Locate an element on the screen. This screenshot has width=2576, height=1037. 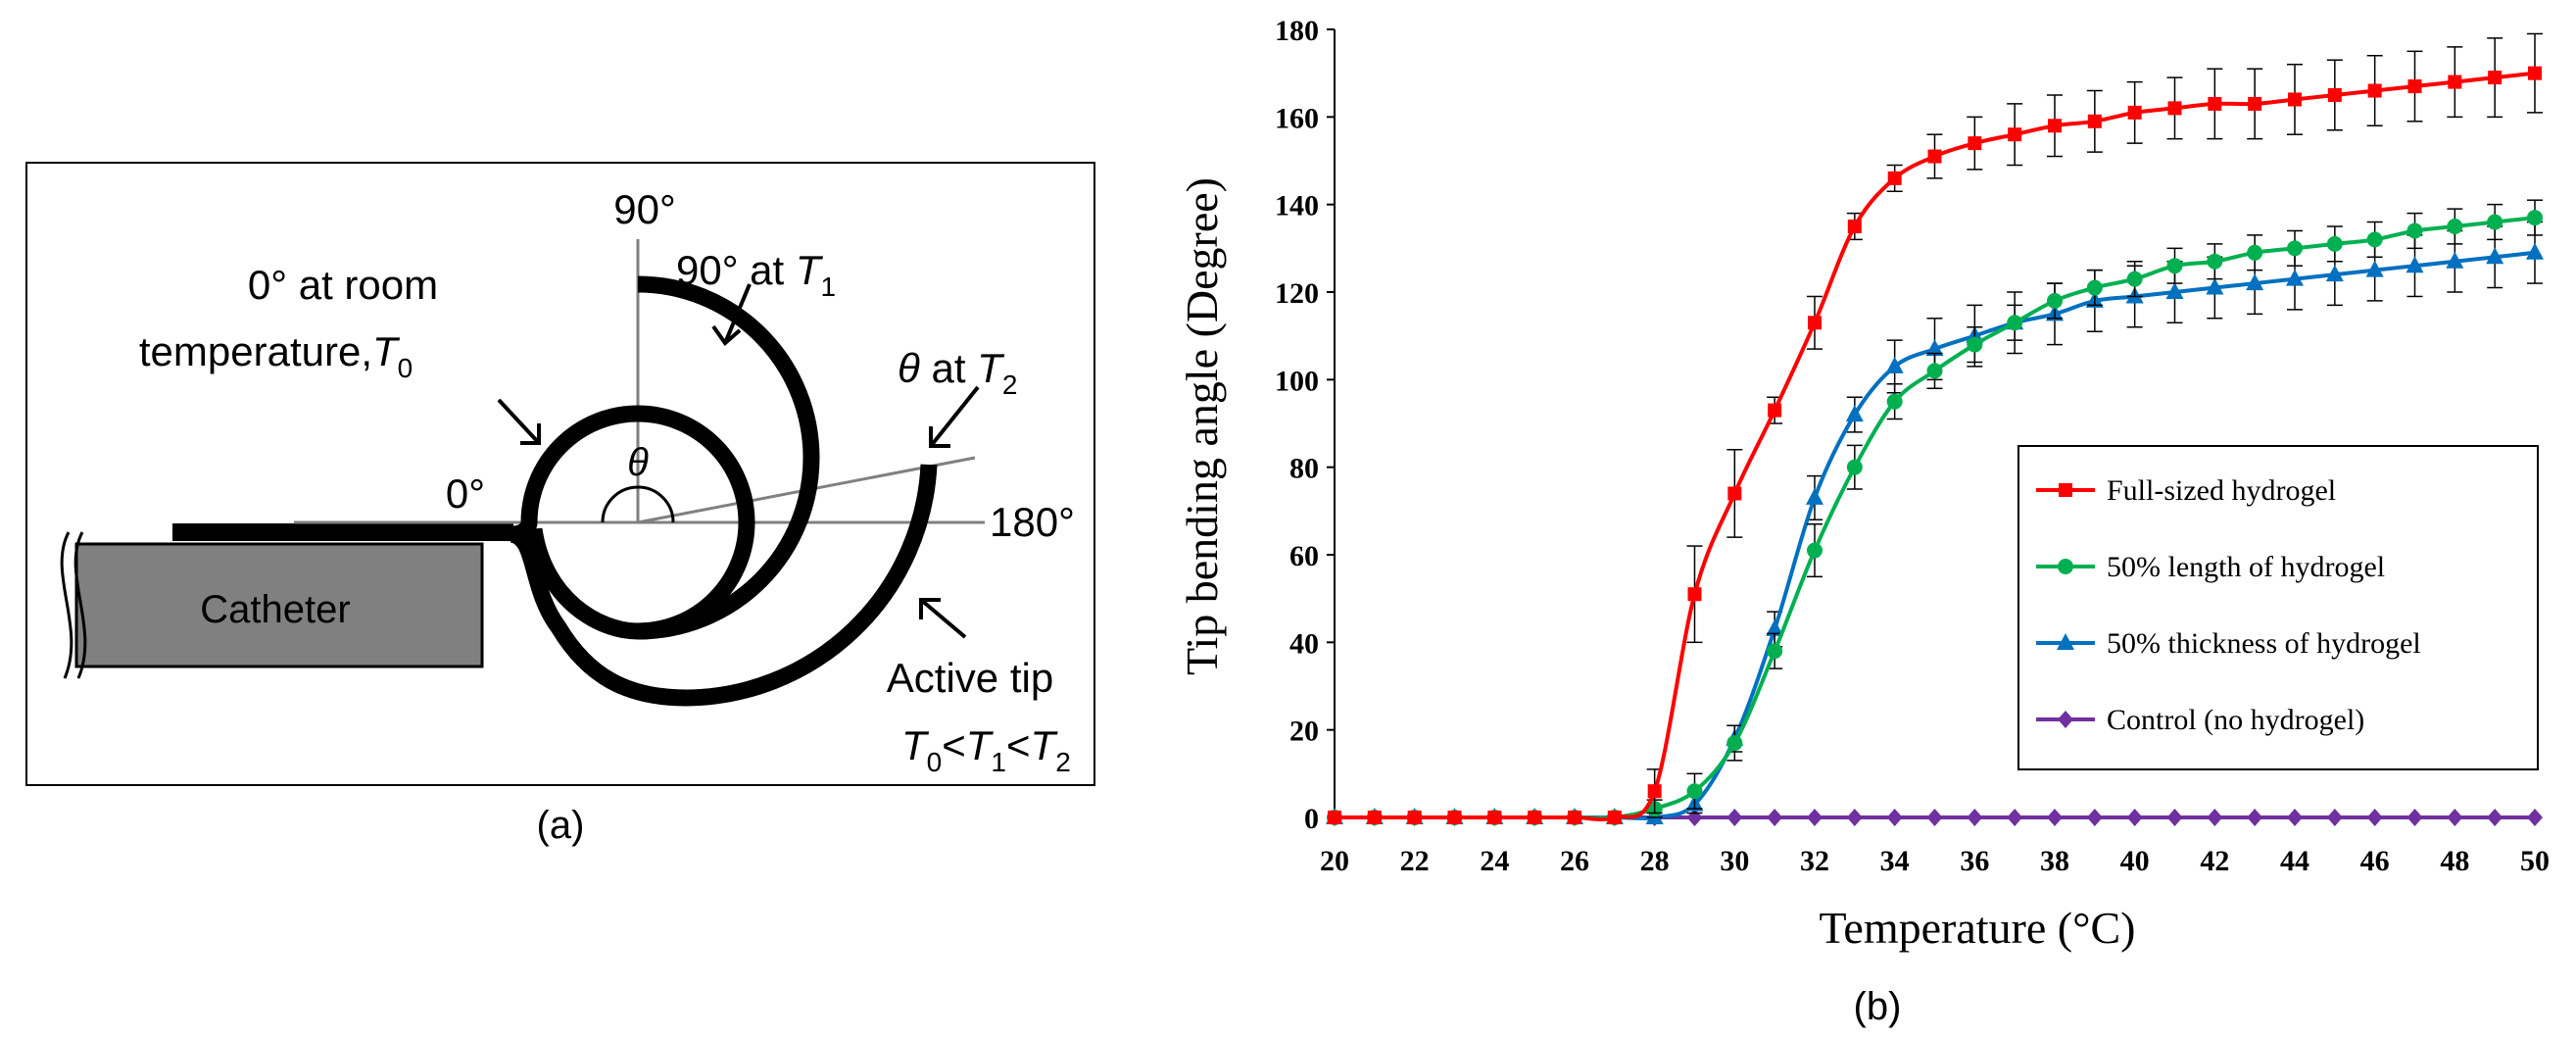
ineq-T2: T is located at coordinates (1045, 745).